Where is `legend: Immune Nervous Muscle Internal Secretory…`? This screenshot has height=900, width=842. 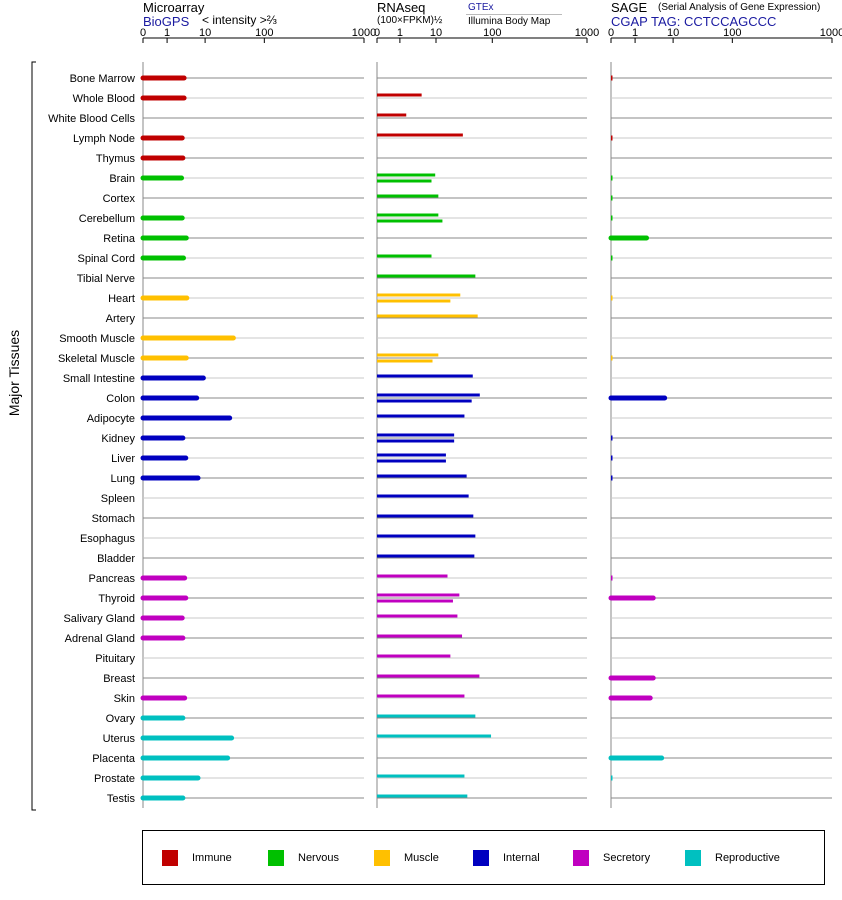 legend: Immune Nervous Muscle Internal Secretory… is located at coordinates (483, 857).